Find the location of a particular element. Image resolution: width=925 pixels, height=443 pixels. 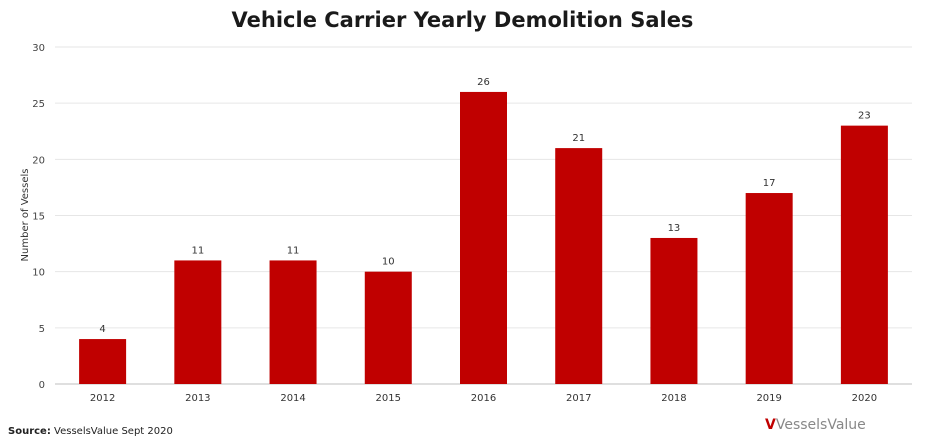

source-label: Source: is located at coordinates (29, 431).